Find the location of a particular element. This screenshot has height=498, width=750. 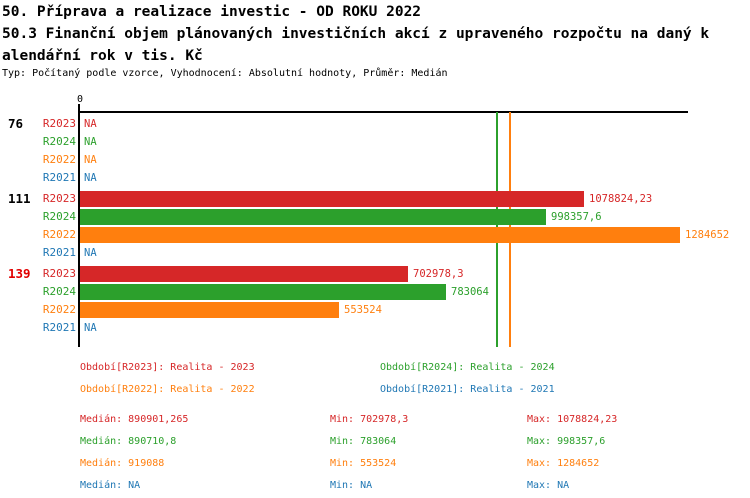

legend-item-r2024: Období[R2024]: Realita - 2024 is located at coordinates (467, 367).